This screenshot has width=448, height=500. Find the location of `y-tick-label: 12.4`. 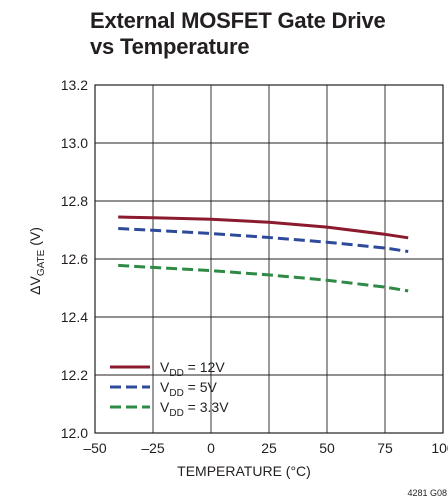

y-tick-label: 12.4 is located at coordinates (74, 317).